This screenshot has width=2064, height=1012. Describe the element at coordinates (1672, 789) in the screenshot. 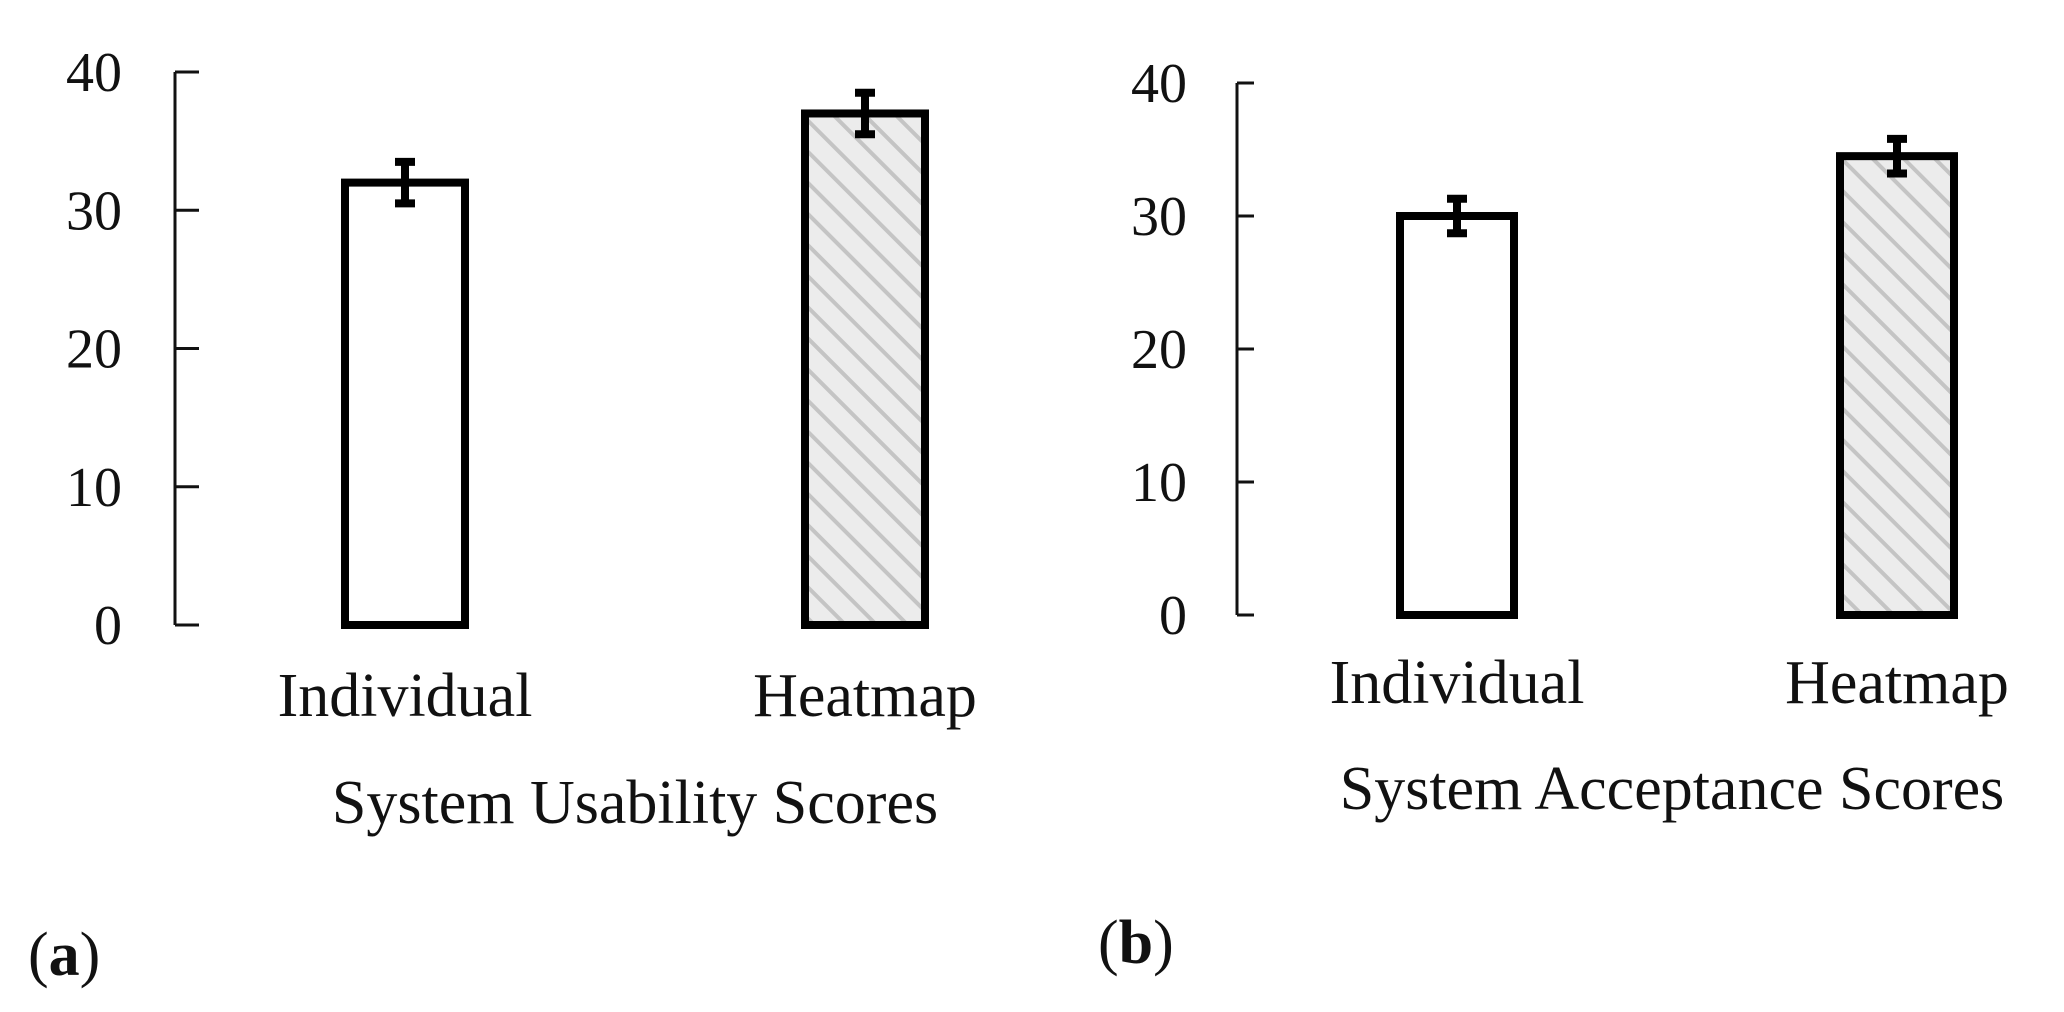

I see `chart-title: System Acceptance Scores` at that location.